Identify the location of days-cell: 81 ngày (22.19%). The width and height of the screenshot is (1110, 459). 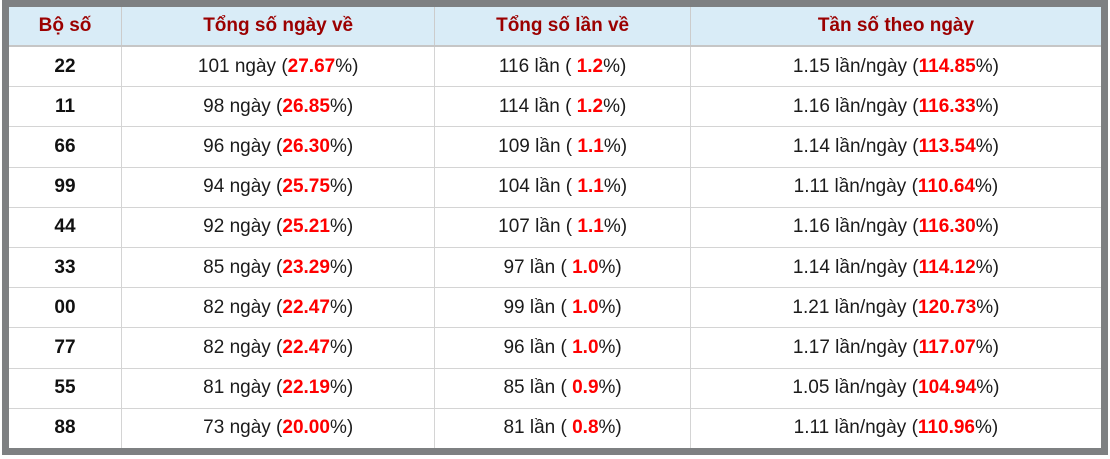
(278, 388).